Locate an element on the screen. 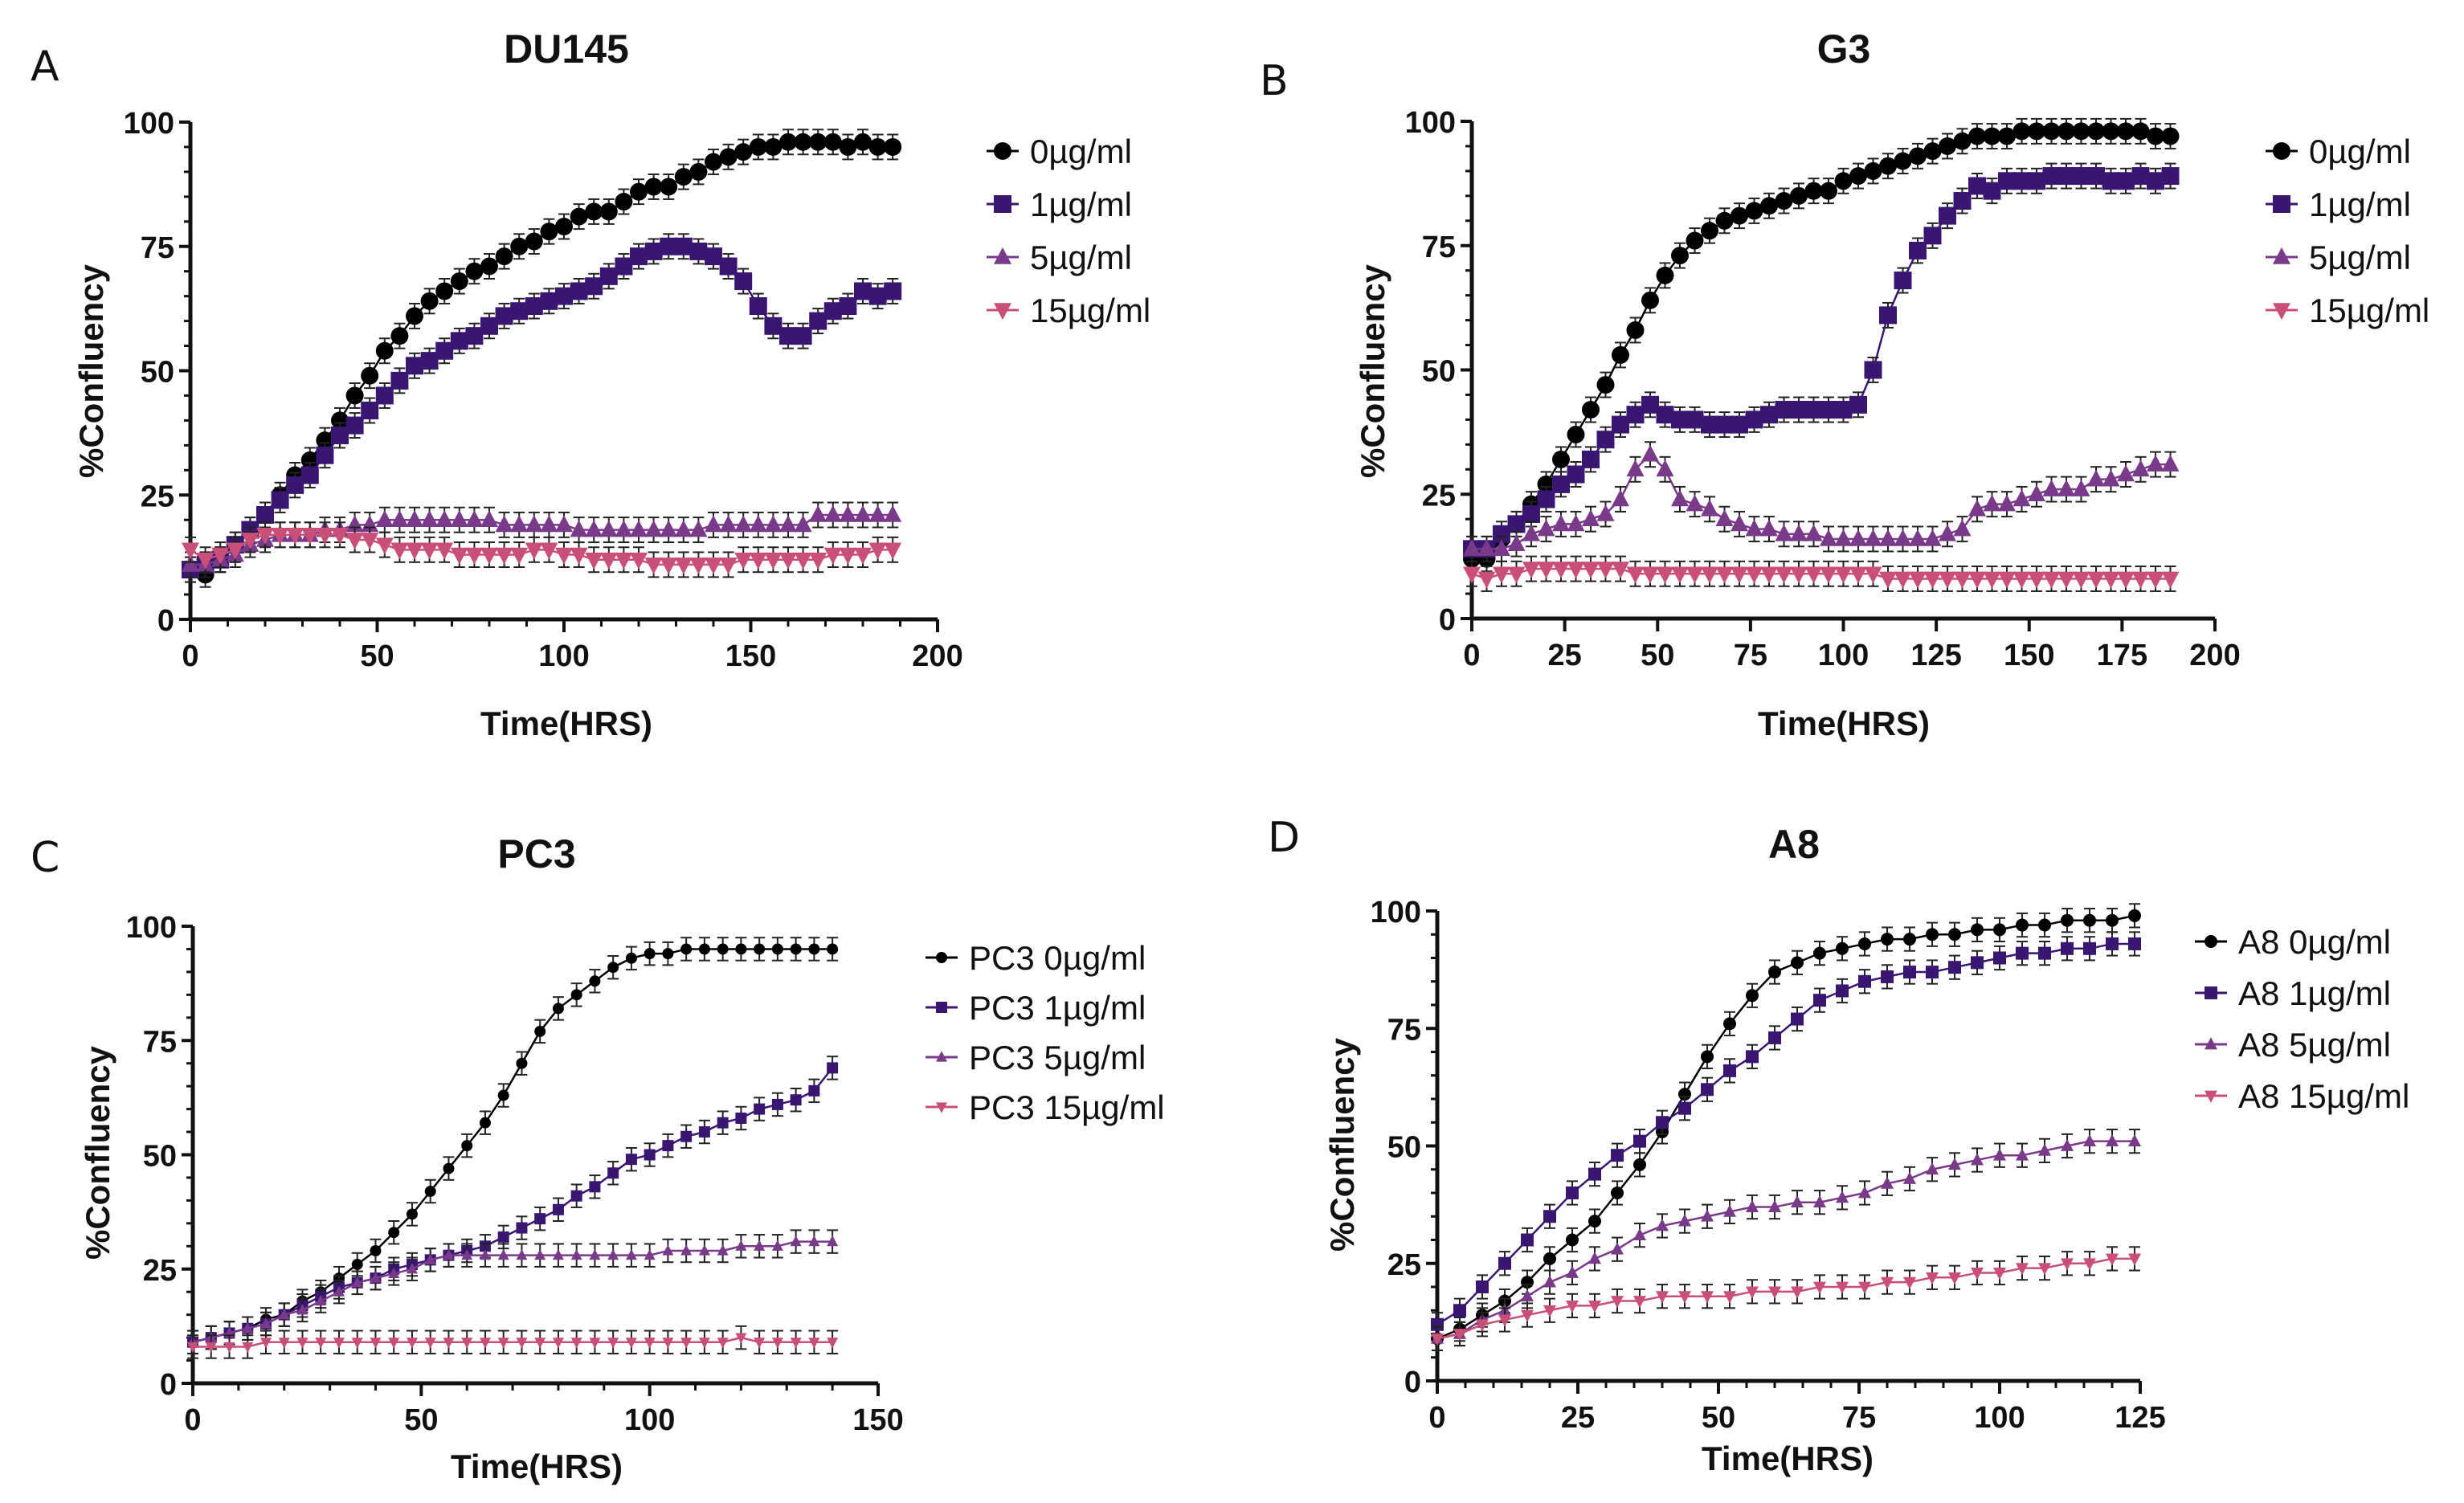 This screenshot has height=1503, width=2464. y-tick-label: 25 is located at coordinates (157, 496).